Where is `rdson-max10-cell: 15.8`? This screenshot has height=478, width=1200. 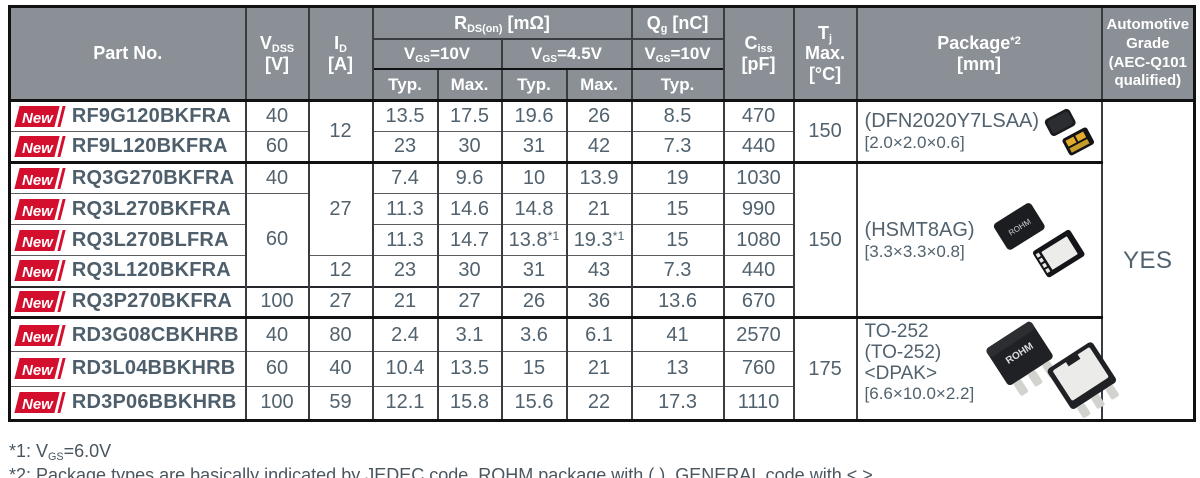
rdson-max10-cell: 15.8 is located at coordinates (469, 403).